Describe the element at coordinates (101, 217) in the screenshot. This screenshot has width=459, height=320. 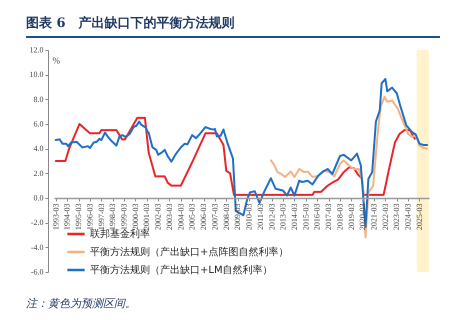
I see `x-tick-label: 1997-03` at that location.